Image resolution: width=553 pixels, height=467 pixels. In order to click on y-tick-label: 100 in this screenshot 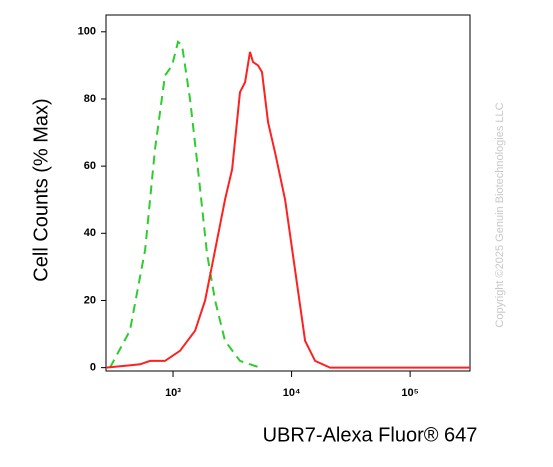, I will do `click(87, 32)`.